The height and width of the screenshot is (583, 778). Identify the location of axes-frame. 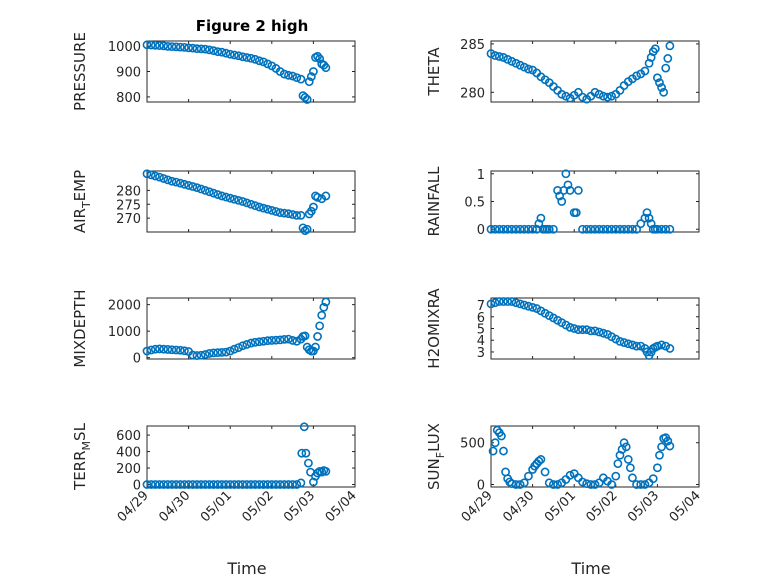
(251, 328).